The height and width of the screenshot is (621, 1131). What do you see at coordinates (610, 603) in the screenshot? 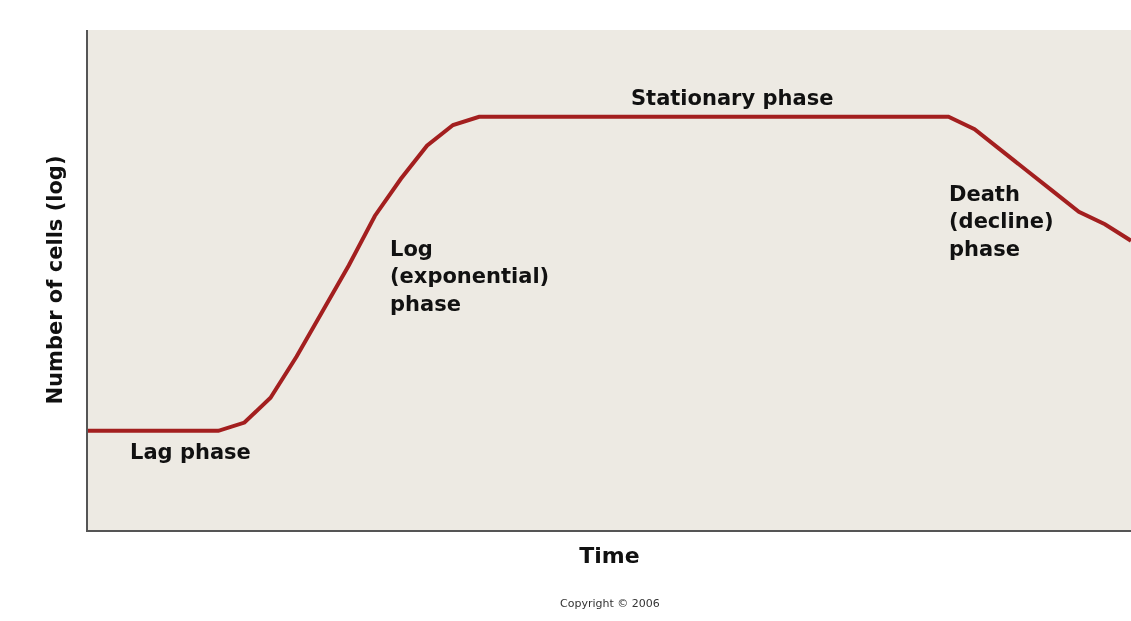
I see `text: Copyright © 2006` at bounding box center [610, 603].